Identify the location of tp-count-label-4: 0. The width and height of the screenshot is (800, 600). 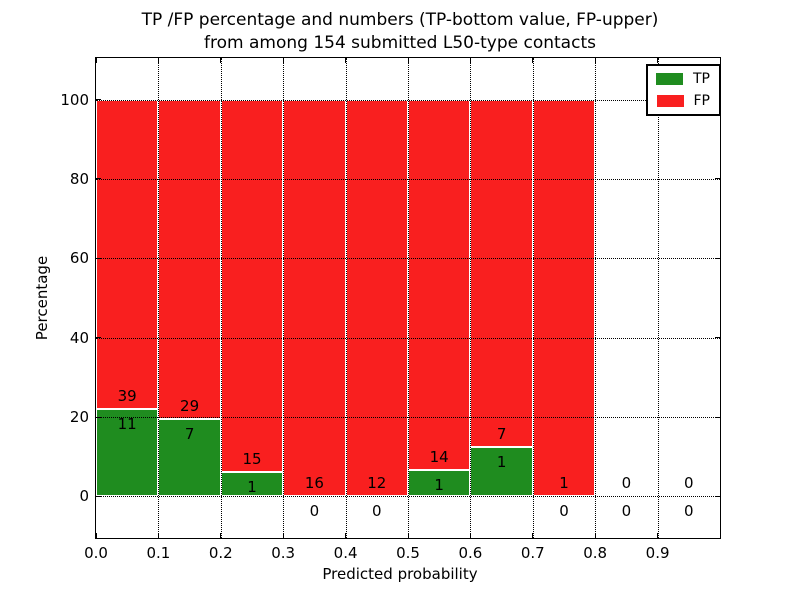
(377, 511).